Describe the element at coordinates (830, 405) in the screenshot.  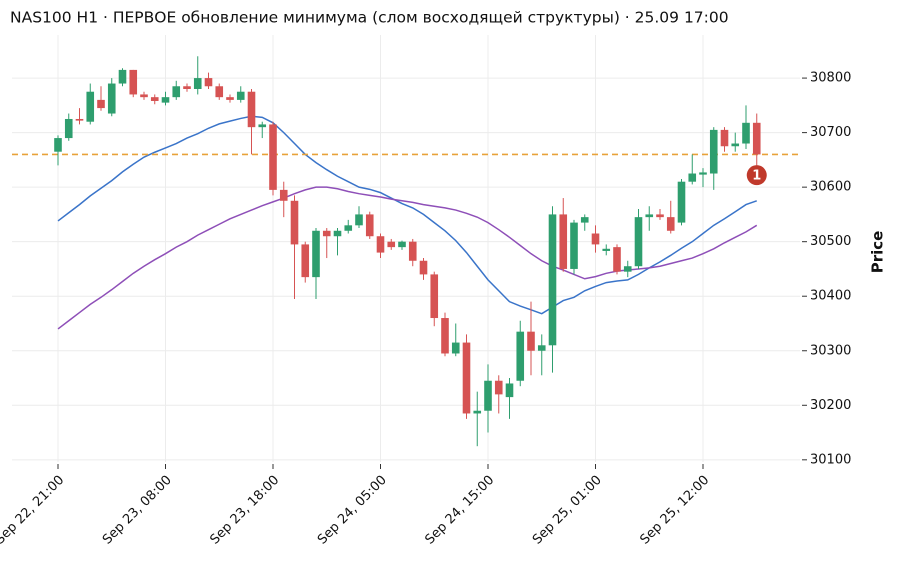
I see `y-tick-label: 30200` at that location.